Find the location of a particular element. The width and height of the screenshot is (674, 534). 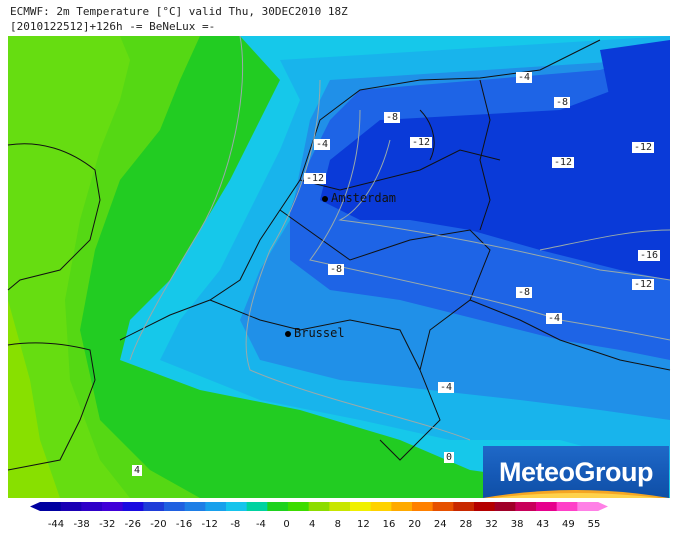

colorbar-tick-label: -16 is located at coordinates (184, 524).